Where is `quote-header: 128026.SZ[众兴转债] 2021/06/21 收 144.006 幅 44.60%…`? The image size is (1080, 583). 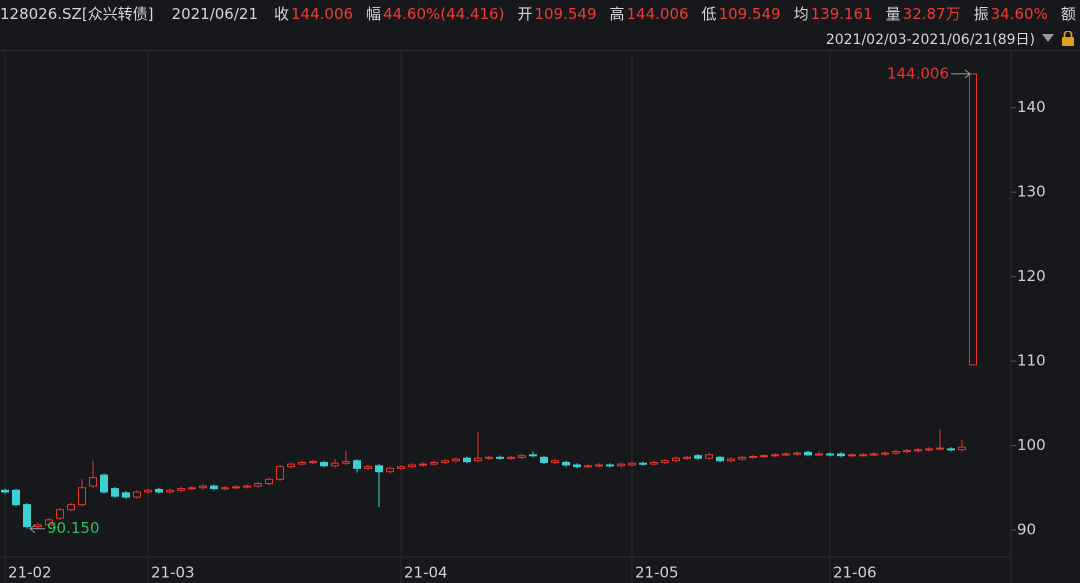 quote-header: 128026.SZ[众兴转债] 2021/06/21 收 144.006 幅 44.60%… is located at coordinates (540, 13).